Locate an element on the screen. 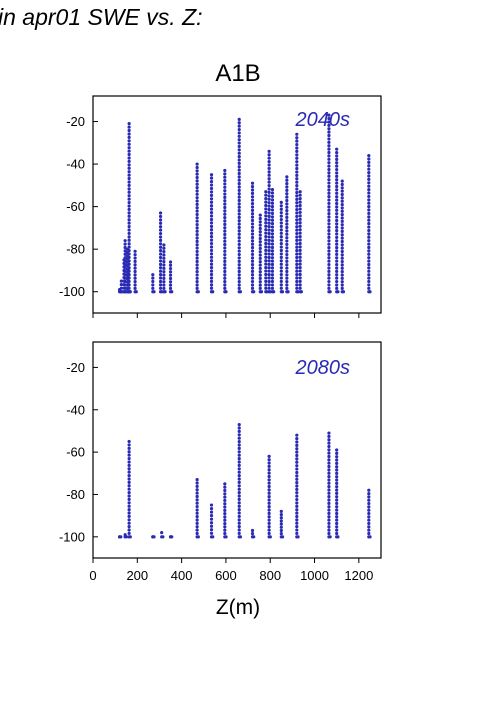 The image size is (501, 709). y-axis: -20 -40 -60 -80 -100 is located at coordinates (78, 452).